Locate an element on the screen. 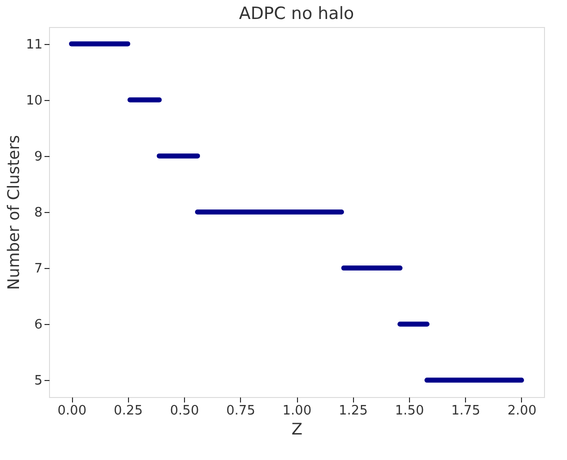  y-tick-label: 7 is located at coordinates (38, 269).